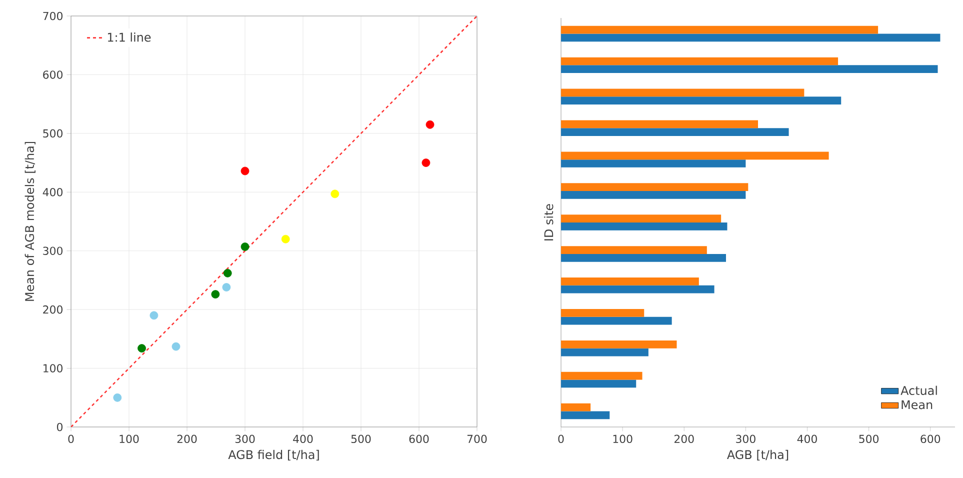 The height and width of the screenshot is (478, 963). Describe the element at coordinates (917, 405) in the screenshot. I see `legend-label: Mean` at that location.